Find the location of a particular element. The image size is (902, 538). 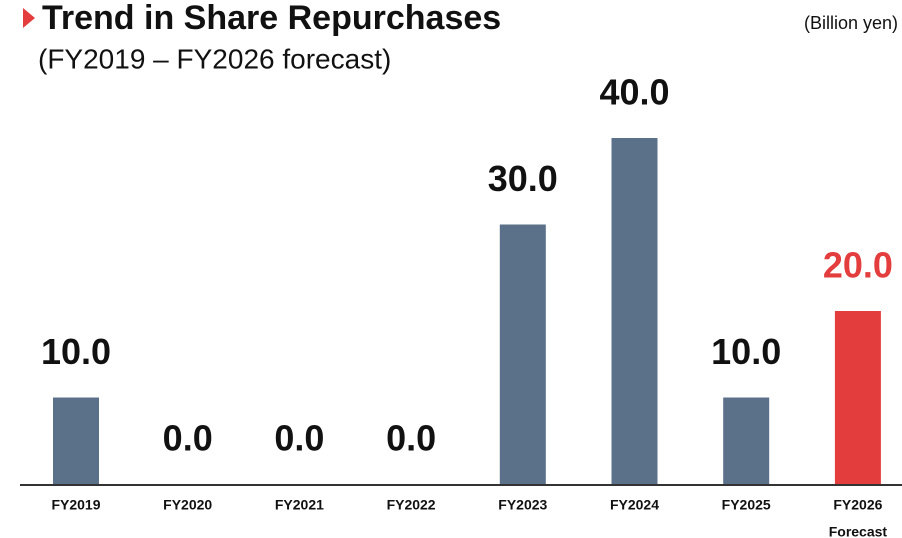

chart-title: Trend in Share Repurchases is located at coordinates (271, 18).